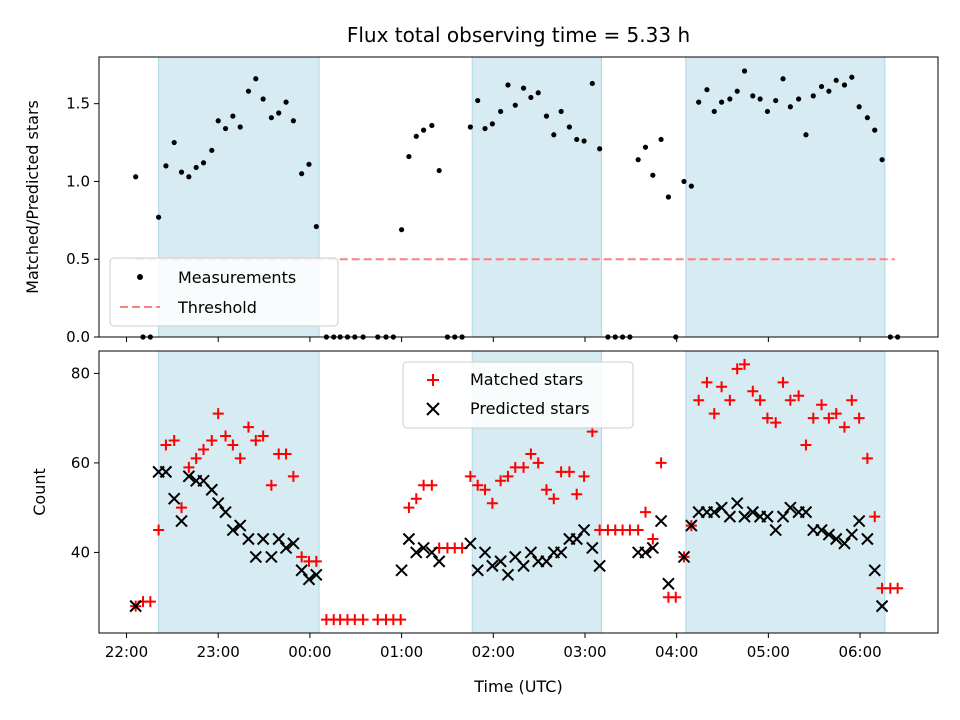 The height and width of the screenshot is (720, 960). What do you see at coordinates (140, 277) in the screenshot?
I see `legend-measurements-marker` at bounding box center [140, 277].